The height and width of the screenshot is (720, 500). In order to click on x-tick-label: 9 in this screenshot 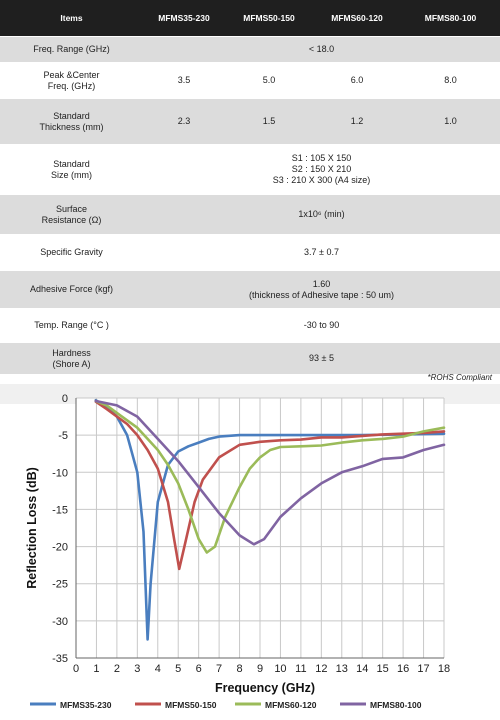, I will do `click(260, 669)`.